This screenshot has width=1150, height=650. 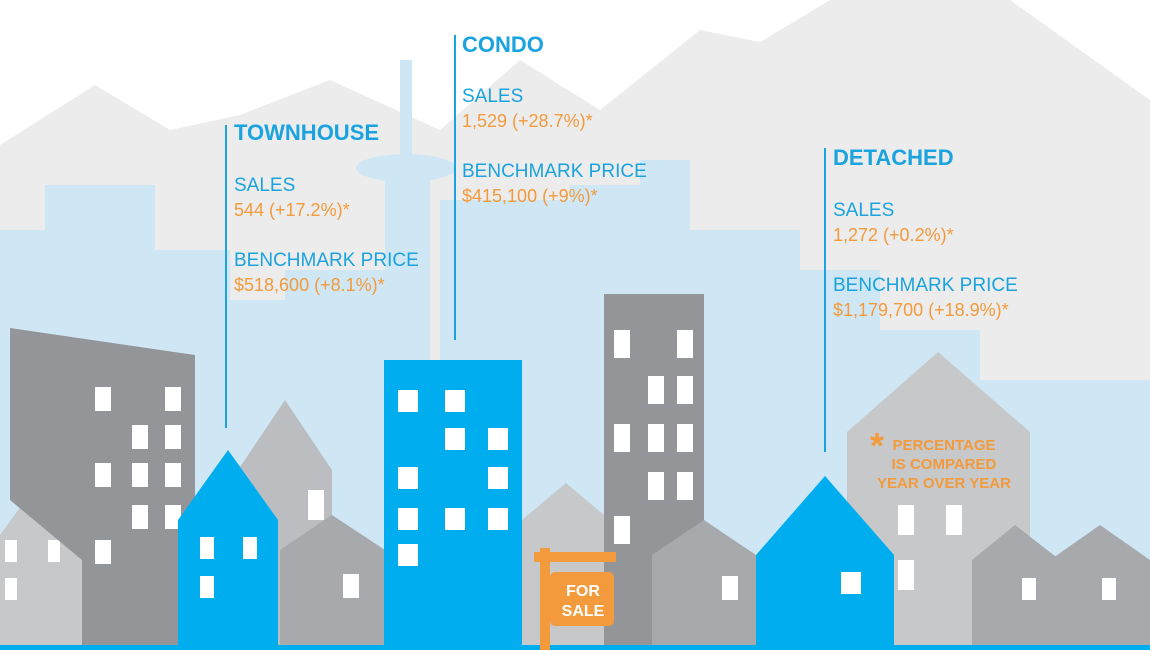 What do you see at coordinates (530, 196) in the screenshot?
I see `price-value: $415,100 (+9%)*` at bounding box center [530, 196].